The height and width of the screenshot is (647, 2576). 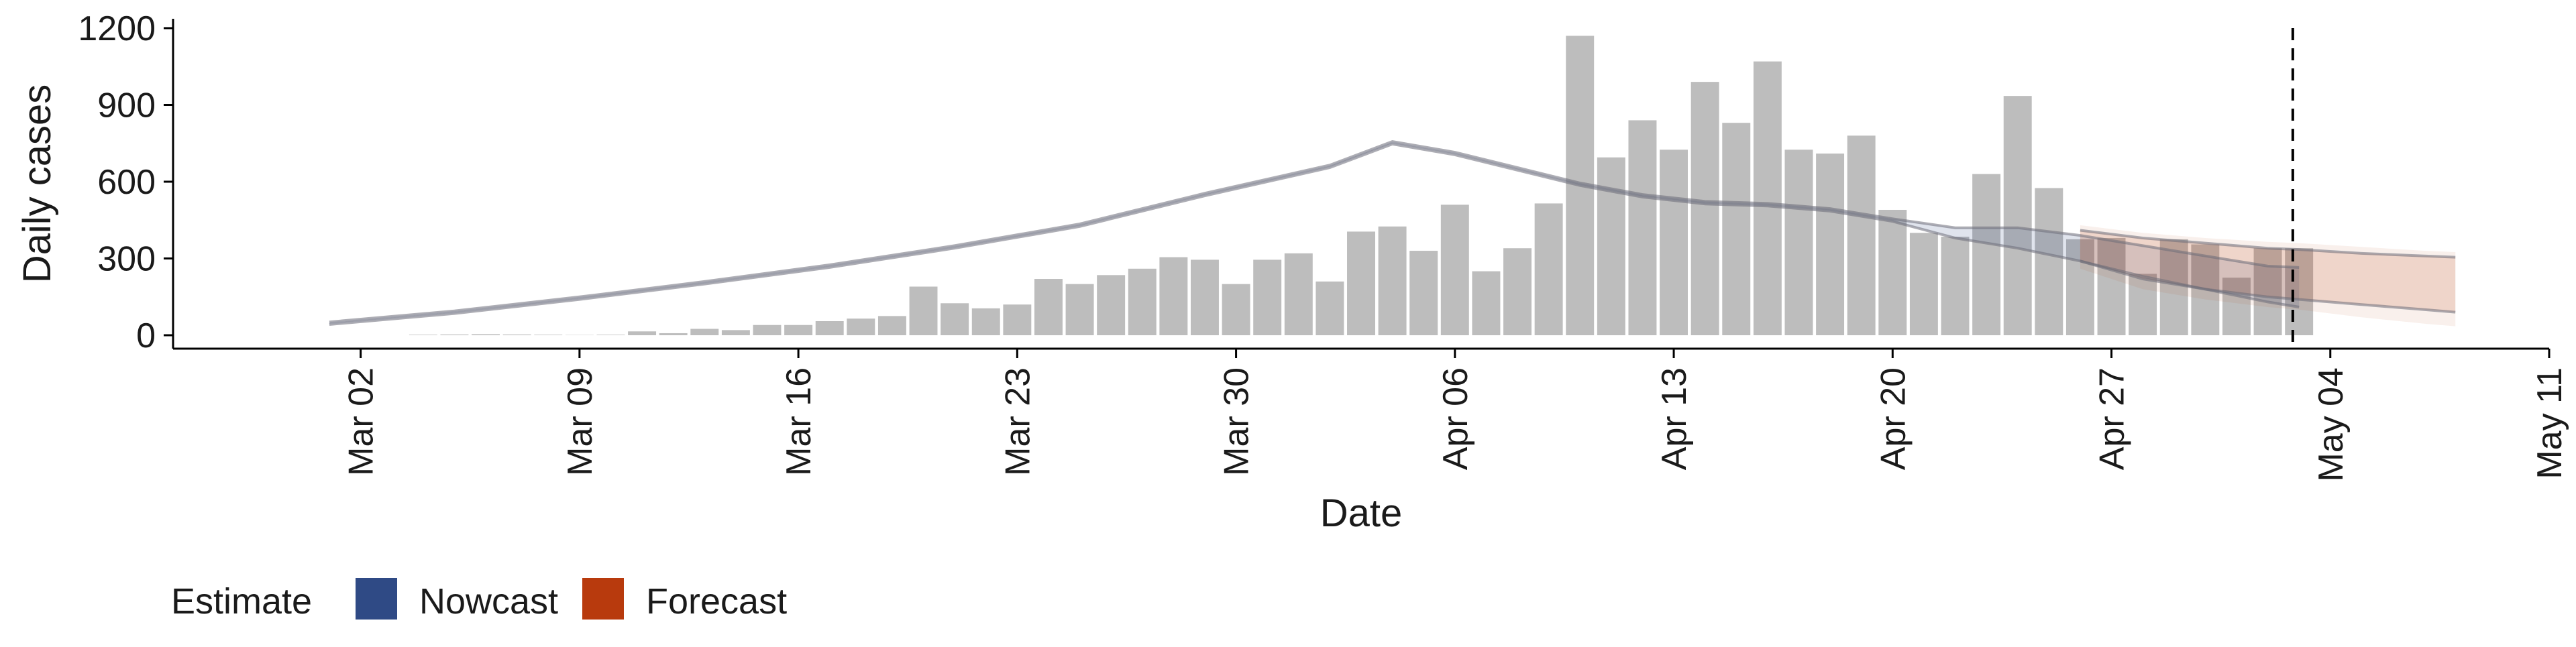 What do you see at coordinates (37, 184) in the screenshot?
I see `y-axis-title: Daily cases` at bounding box center [37, 184].